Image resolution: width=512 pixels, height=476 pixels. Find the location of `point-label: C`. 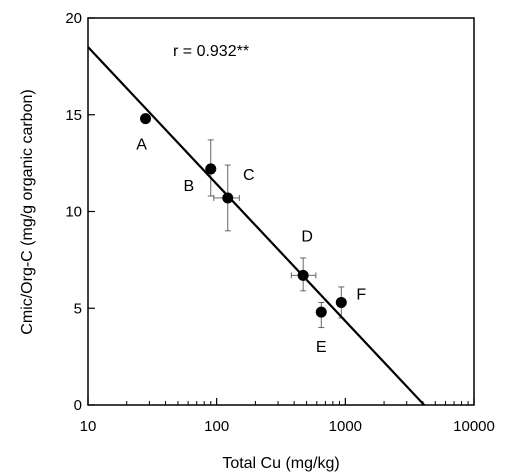

point-label: C is located at coordinates (249, 175).